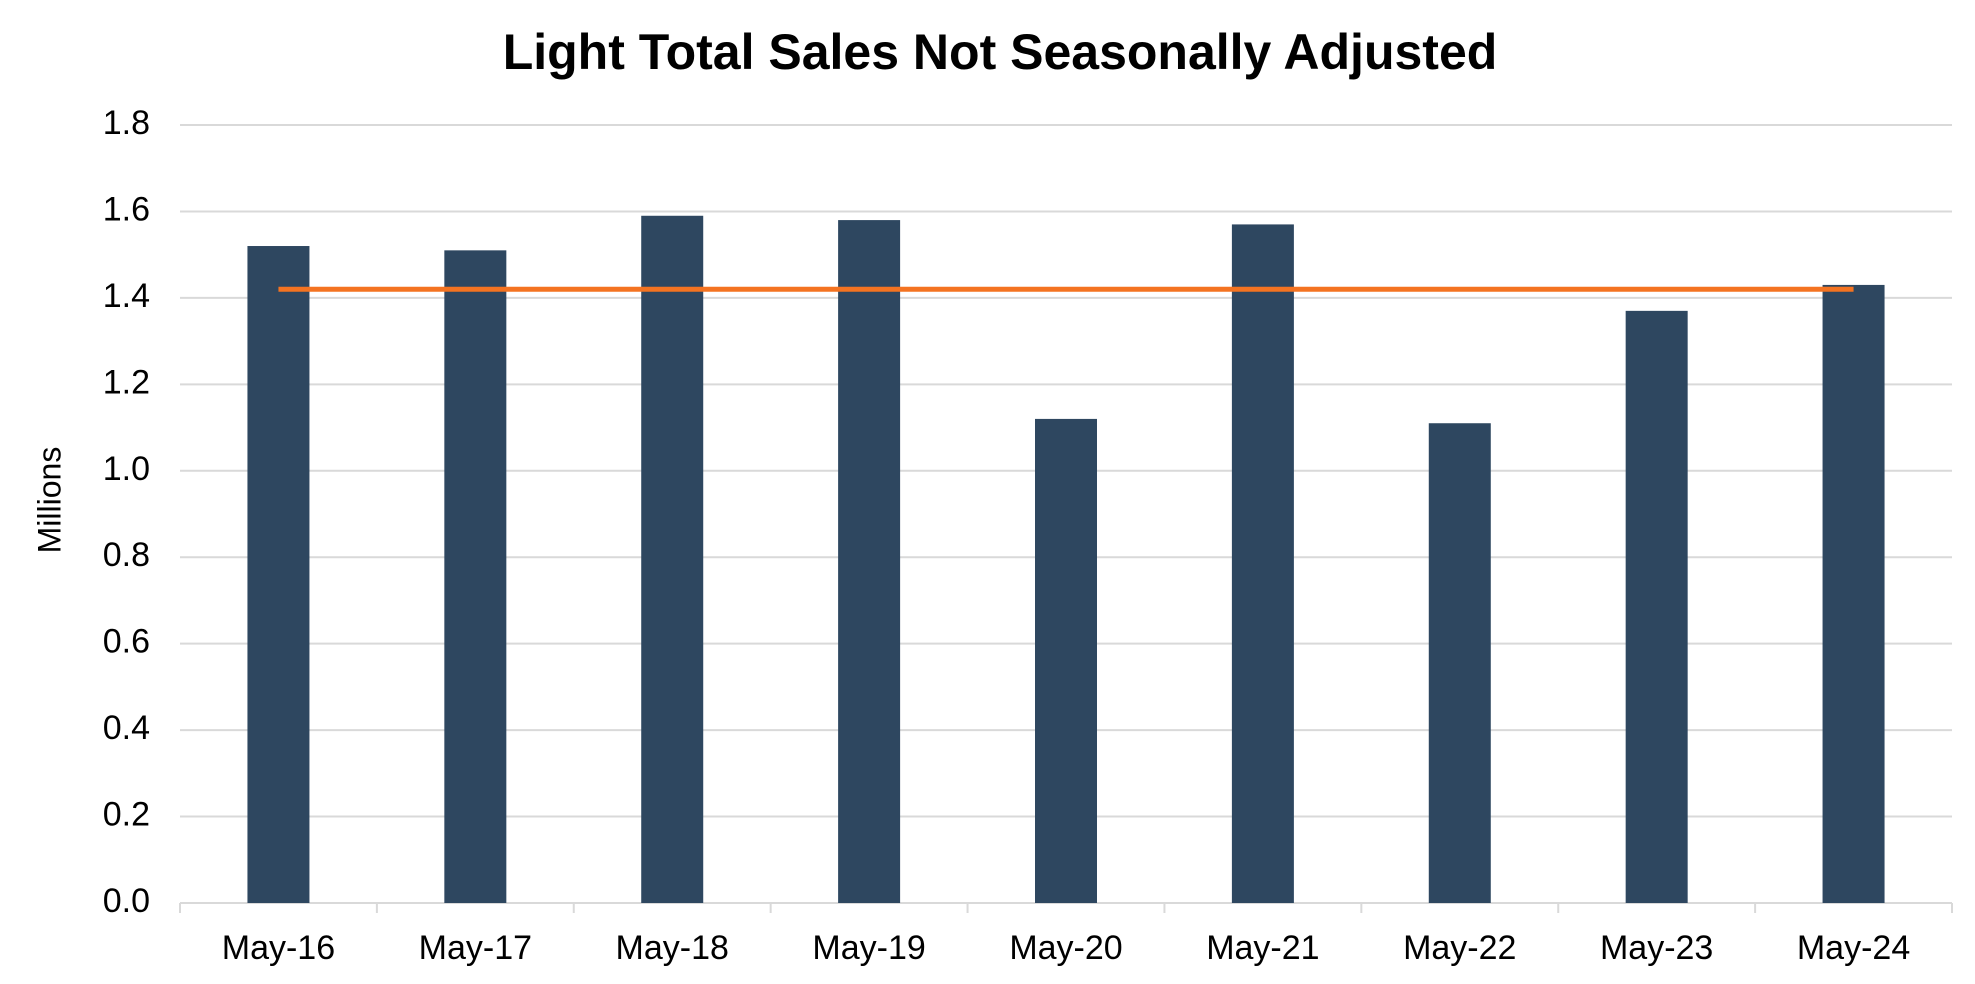 This screenshot has height=984, width=1975. I want to click on x-tick-label: May-24, so click(1853, 948).